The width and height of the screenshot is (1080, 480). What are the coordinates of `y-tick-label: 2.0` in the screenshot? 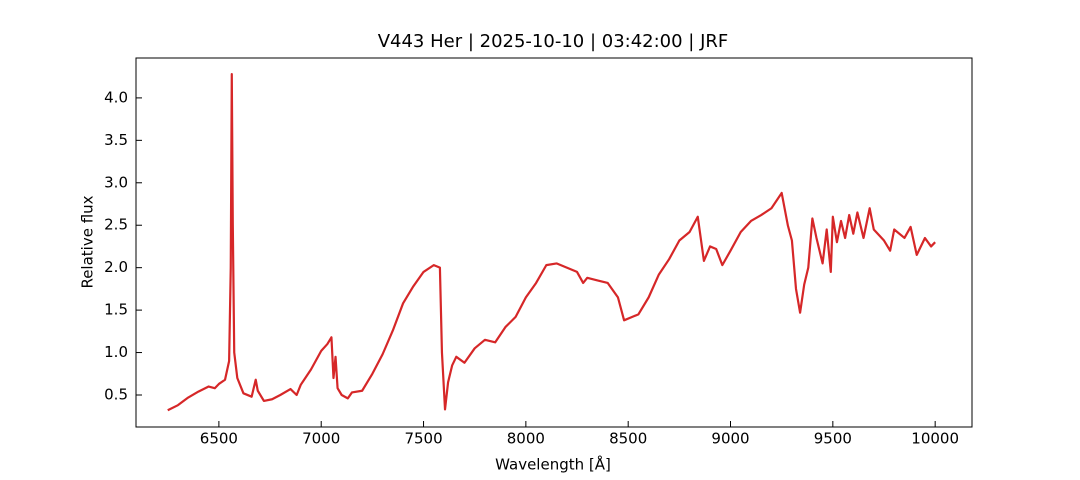 It's located at (116, 267).